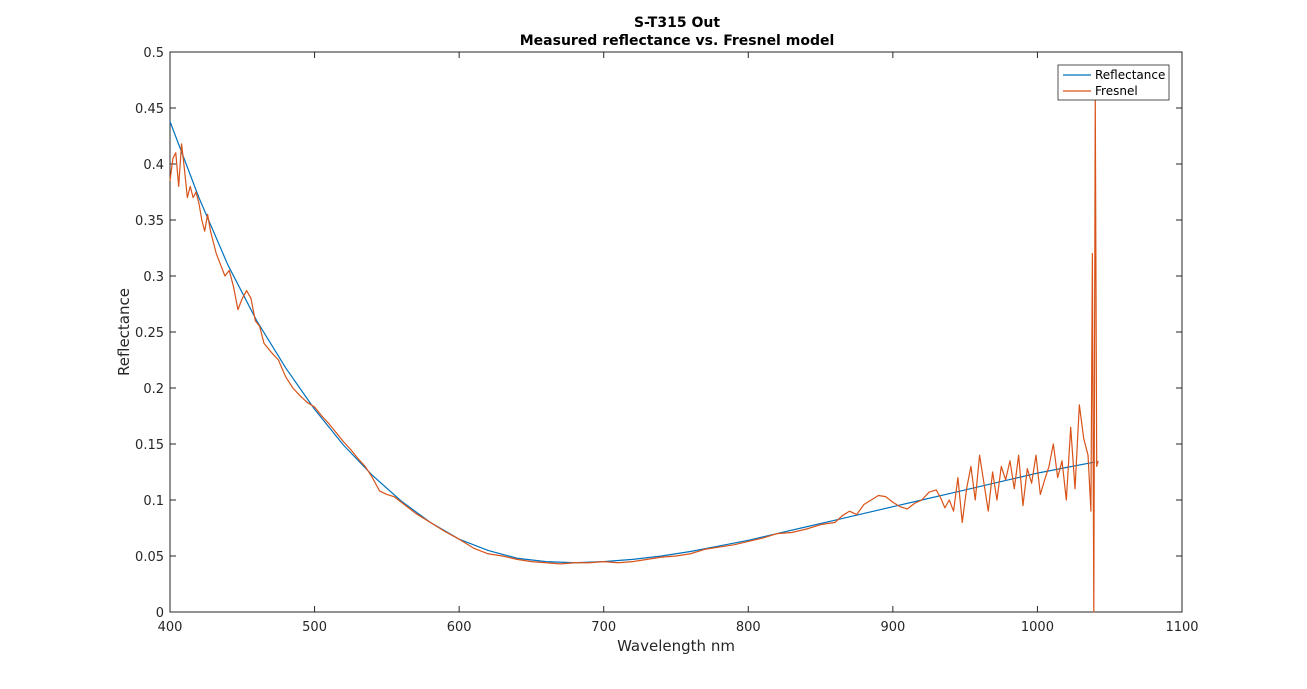 Image resolution: width=1307 pixels, height=689 pixels. Describe the element at coordinates (149, 557) in the screenshot. I see `y-tick-label: 0.05` at that location.